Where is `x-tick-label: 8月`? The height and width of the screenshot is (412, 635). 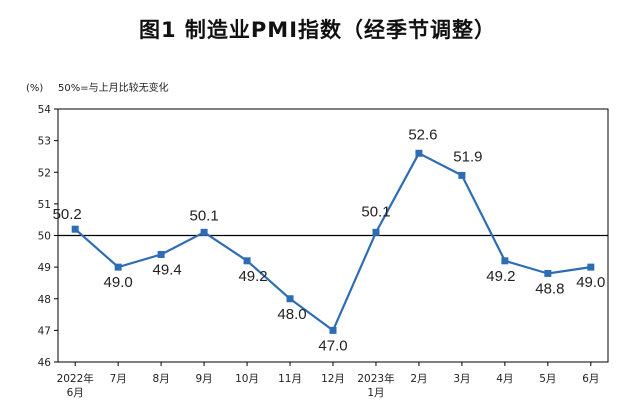 x-tick-label: 8月 is located at coordinates (161, 379).